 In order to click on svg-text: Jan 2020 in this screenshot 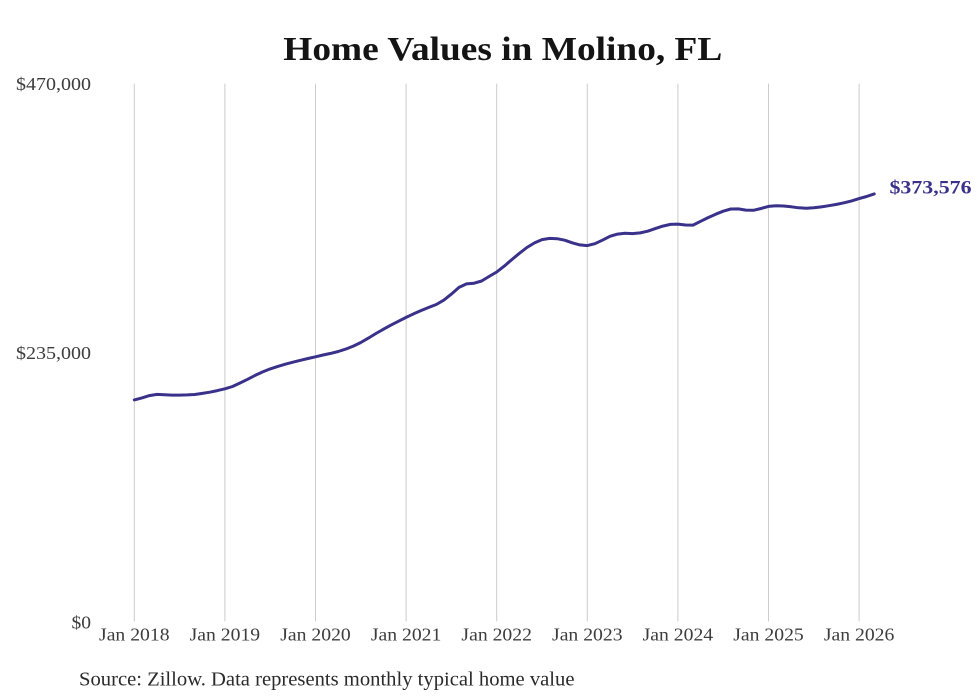, I will do `click(315, 635)`.